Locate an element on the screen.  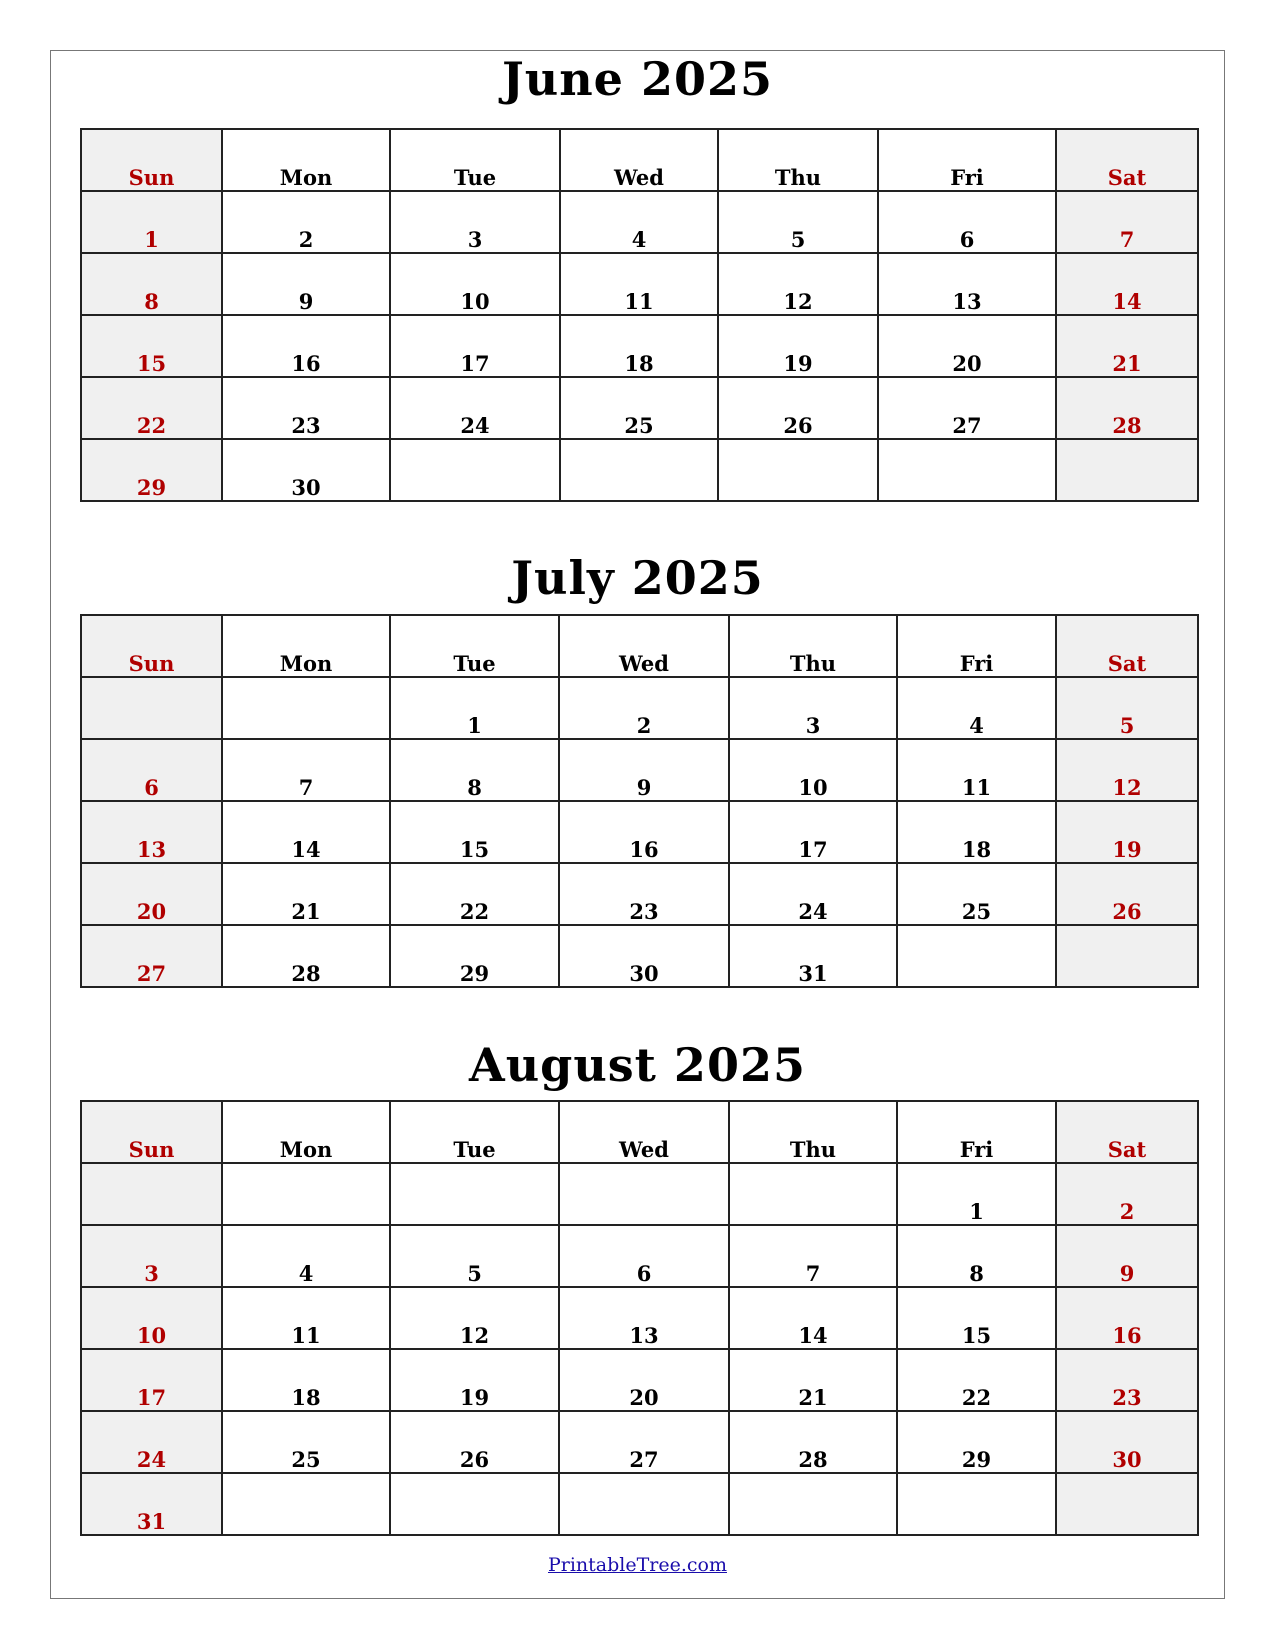
day-cell: 11 is located at coordinates (639, 284).